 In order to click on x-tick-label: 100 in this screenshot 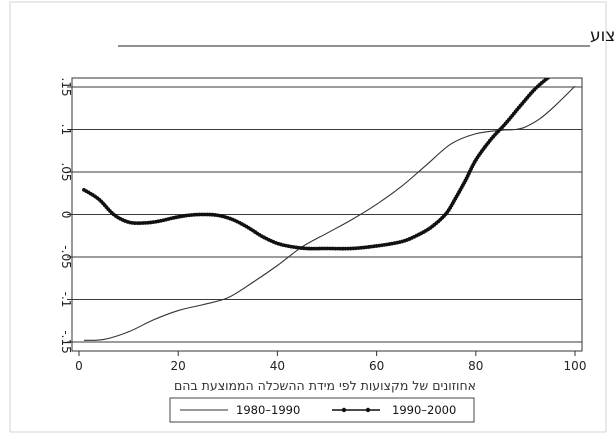, I will do `click(575, 366)`.